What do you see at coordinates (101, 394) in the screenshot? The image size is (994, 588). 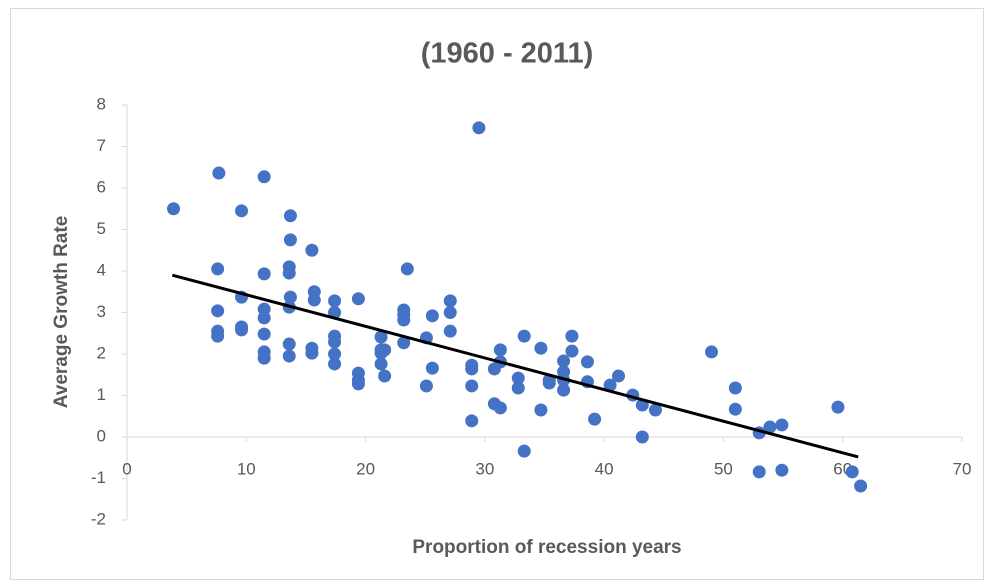 I see `y-tick-label: 1` at bounding box center [101, 394].